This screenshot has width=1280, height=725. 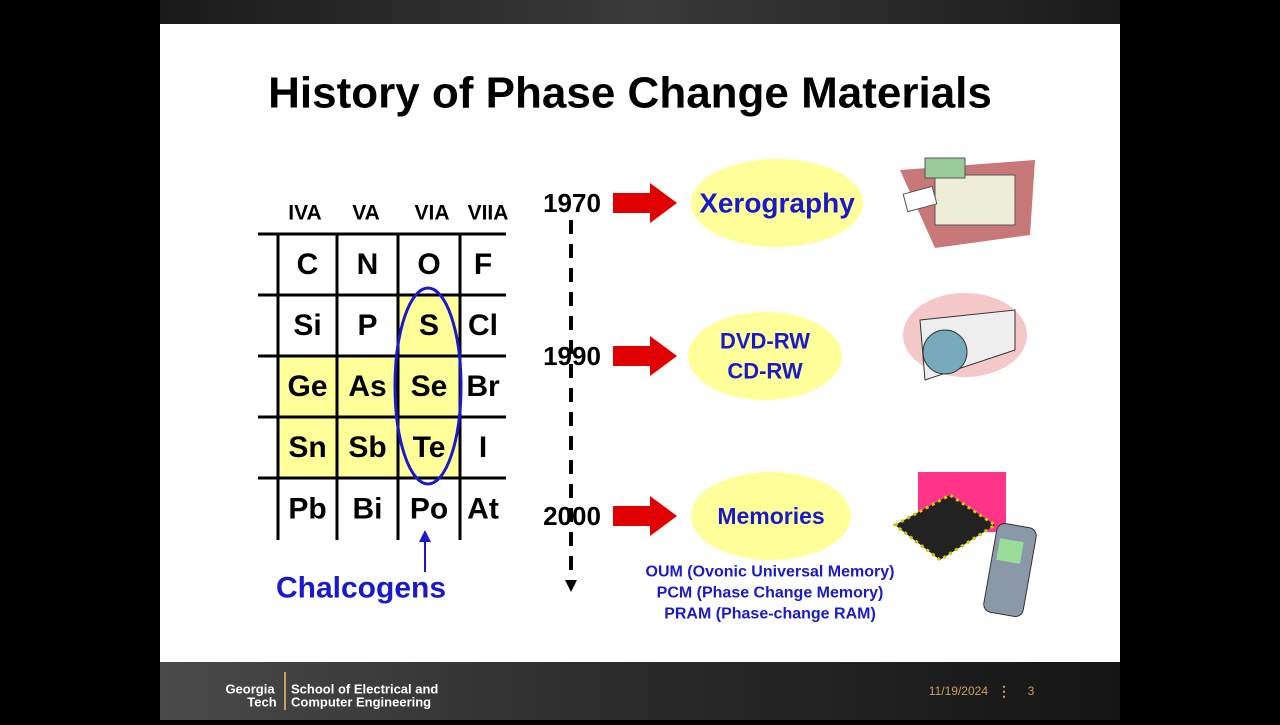 What do you see at coordinates (361, 702) in the screenshot?
I see `school-text: Computer Engineering` at bounding box center [361, 702].